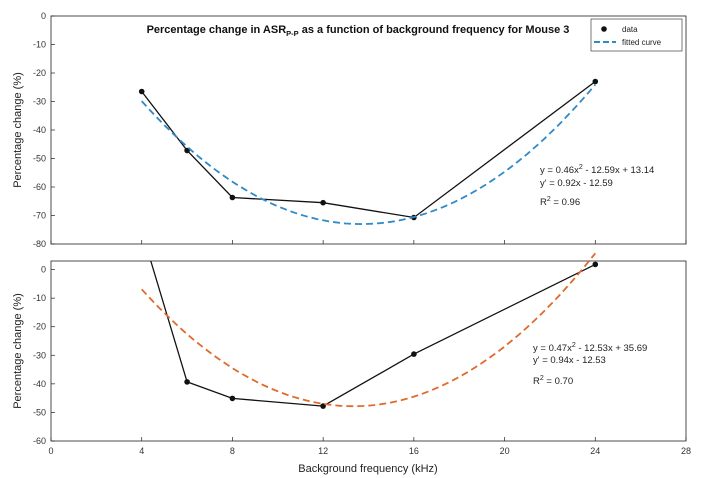  I want to click on top-ytick-label: -40, so click(39, 130).